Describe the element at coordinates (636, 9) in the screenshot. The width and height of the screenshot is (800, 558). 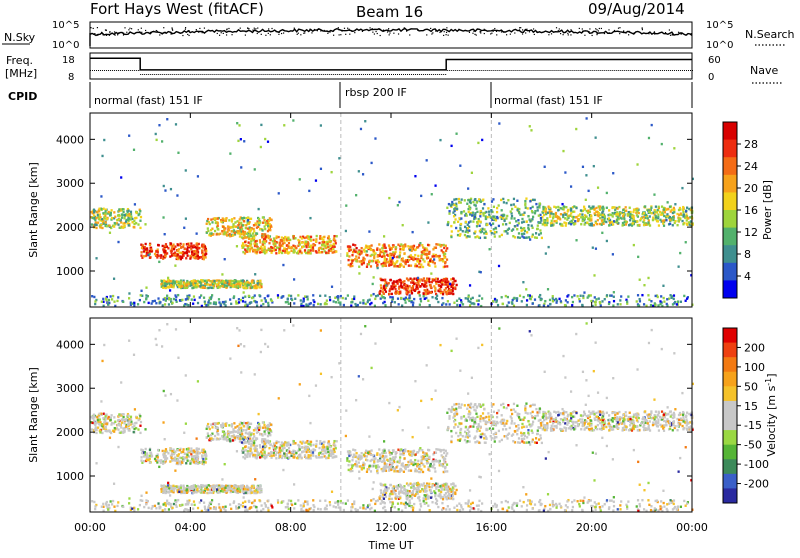
I see `date-label: 09/Aug/2014` at that location.